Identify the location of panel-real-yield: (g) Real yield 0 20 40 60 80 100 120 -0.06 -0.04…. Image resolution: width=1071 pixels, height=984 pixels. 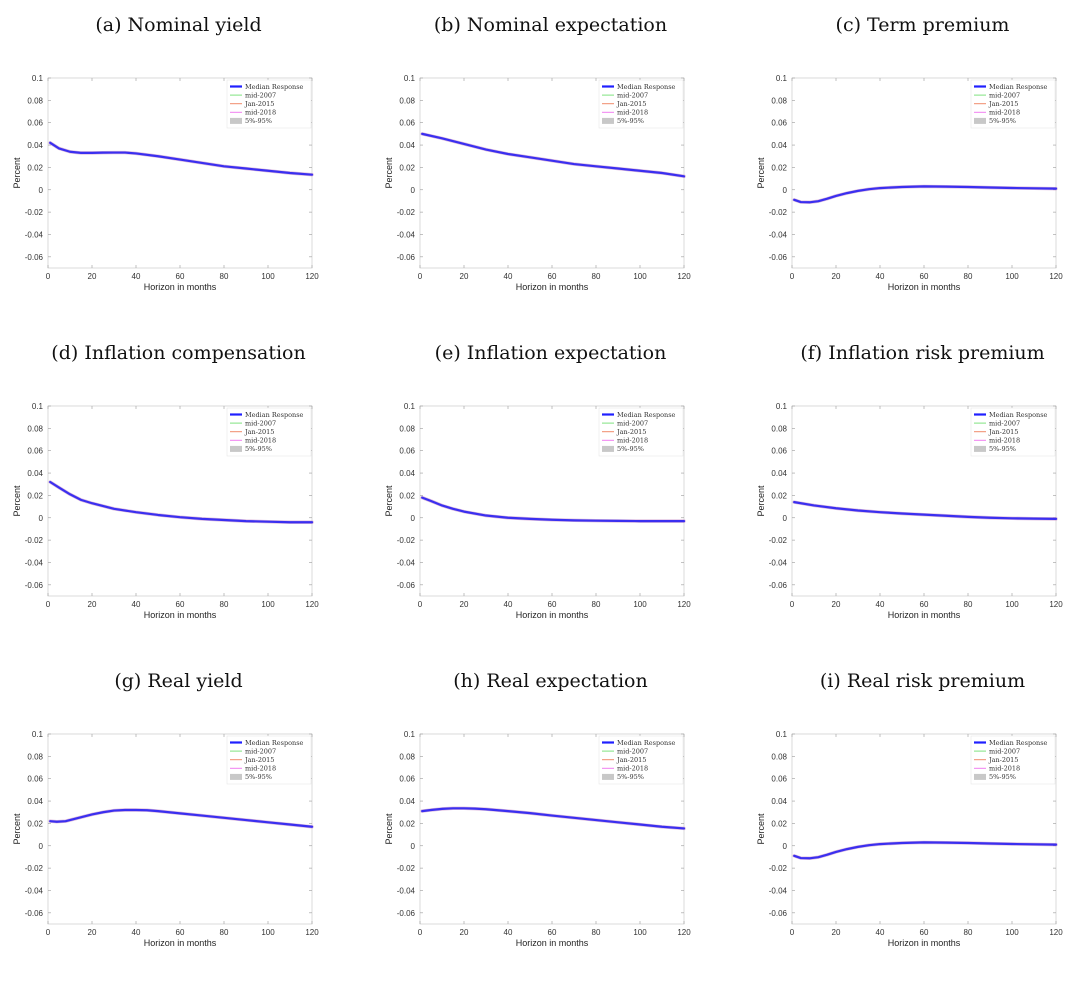
(178, 820).